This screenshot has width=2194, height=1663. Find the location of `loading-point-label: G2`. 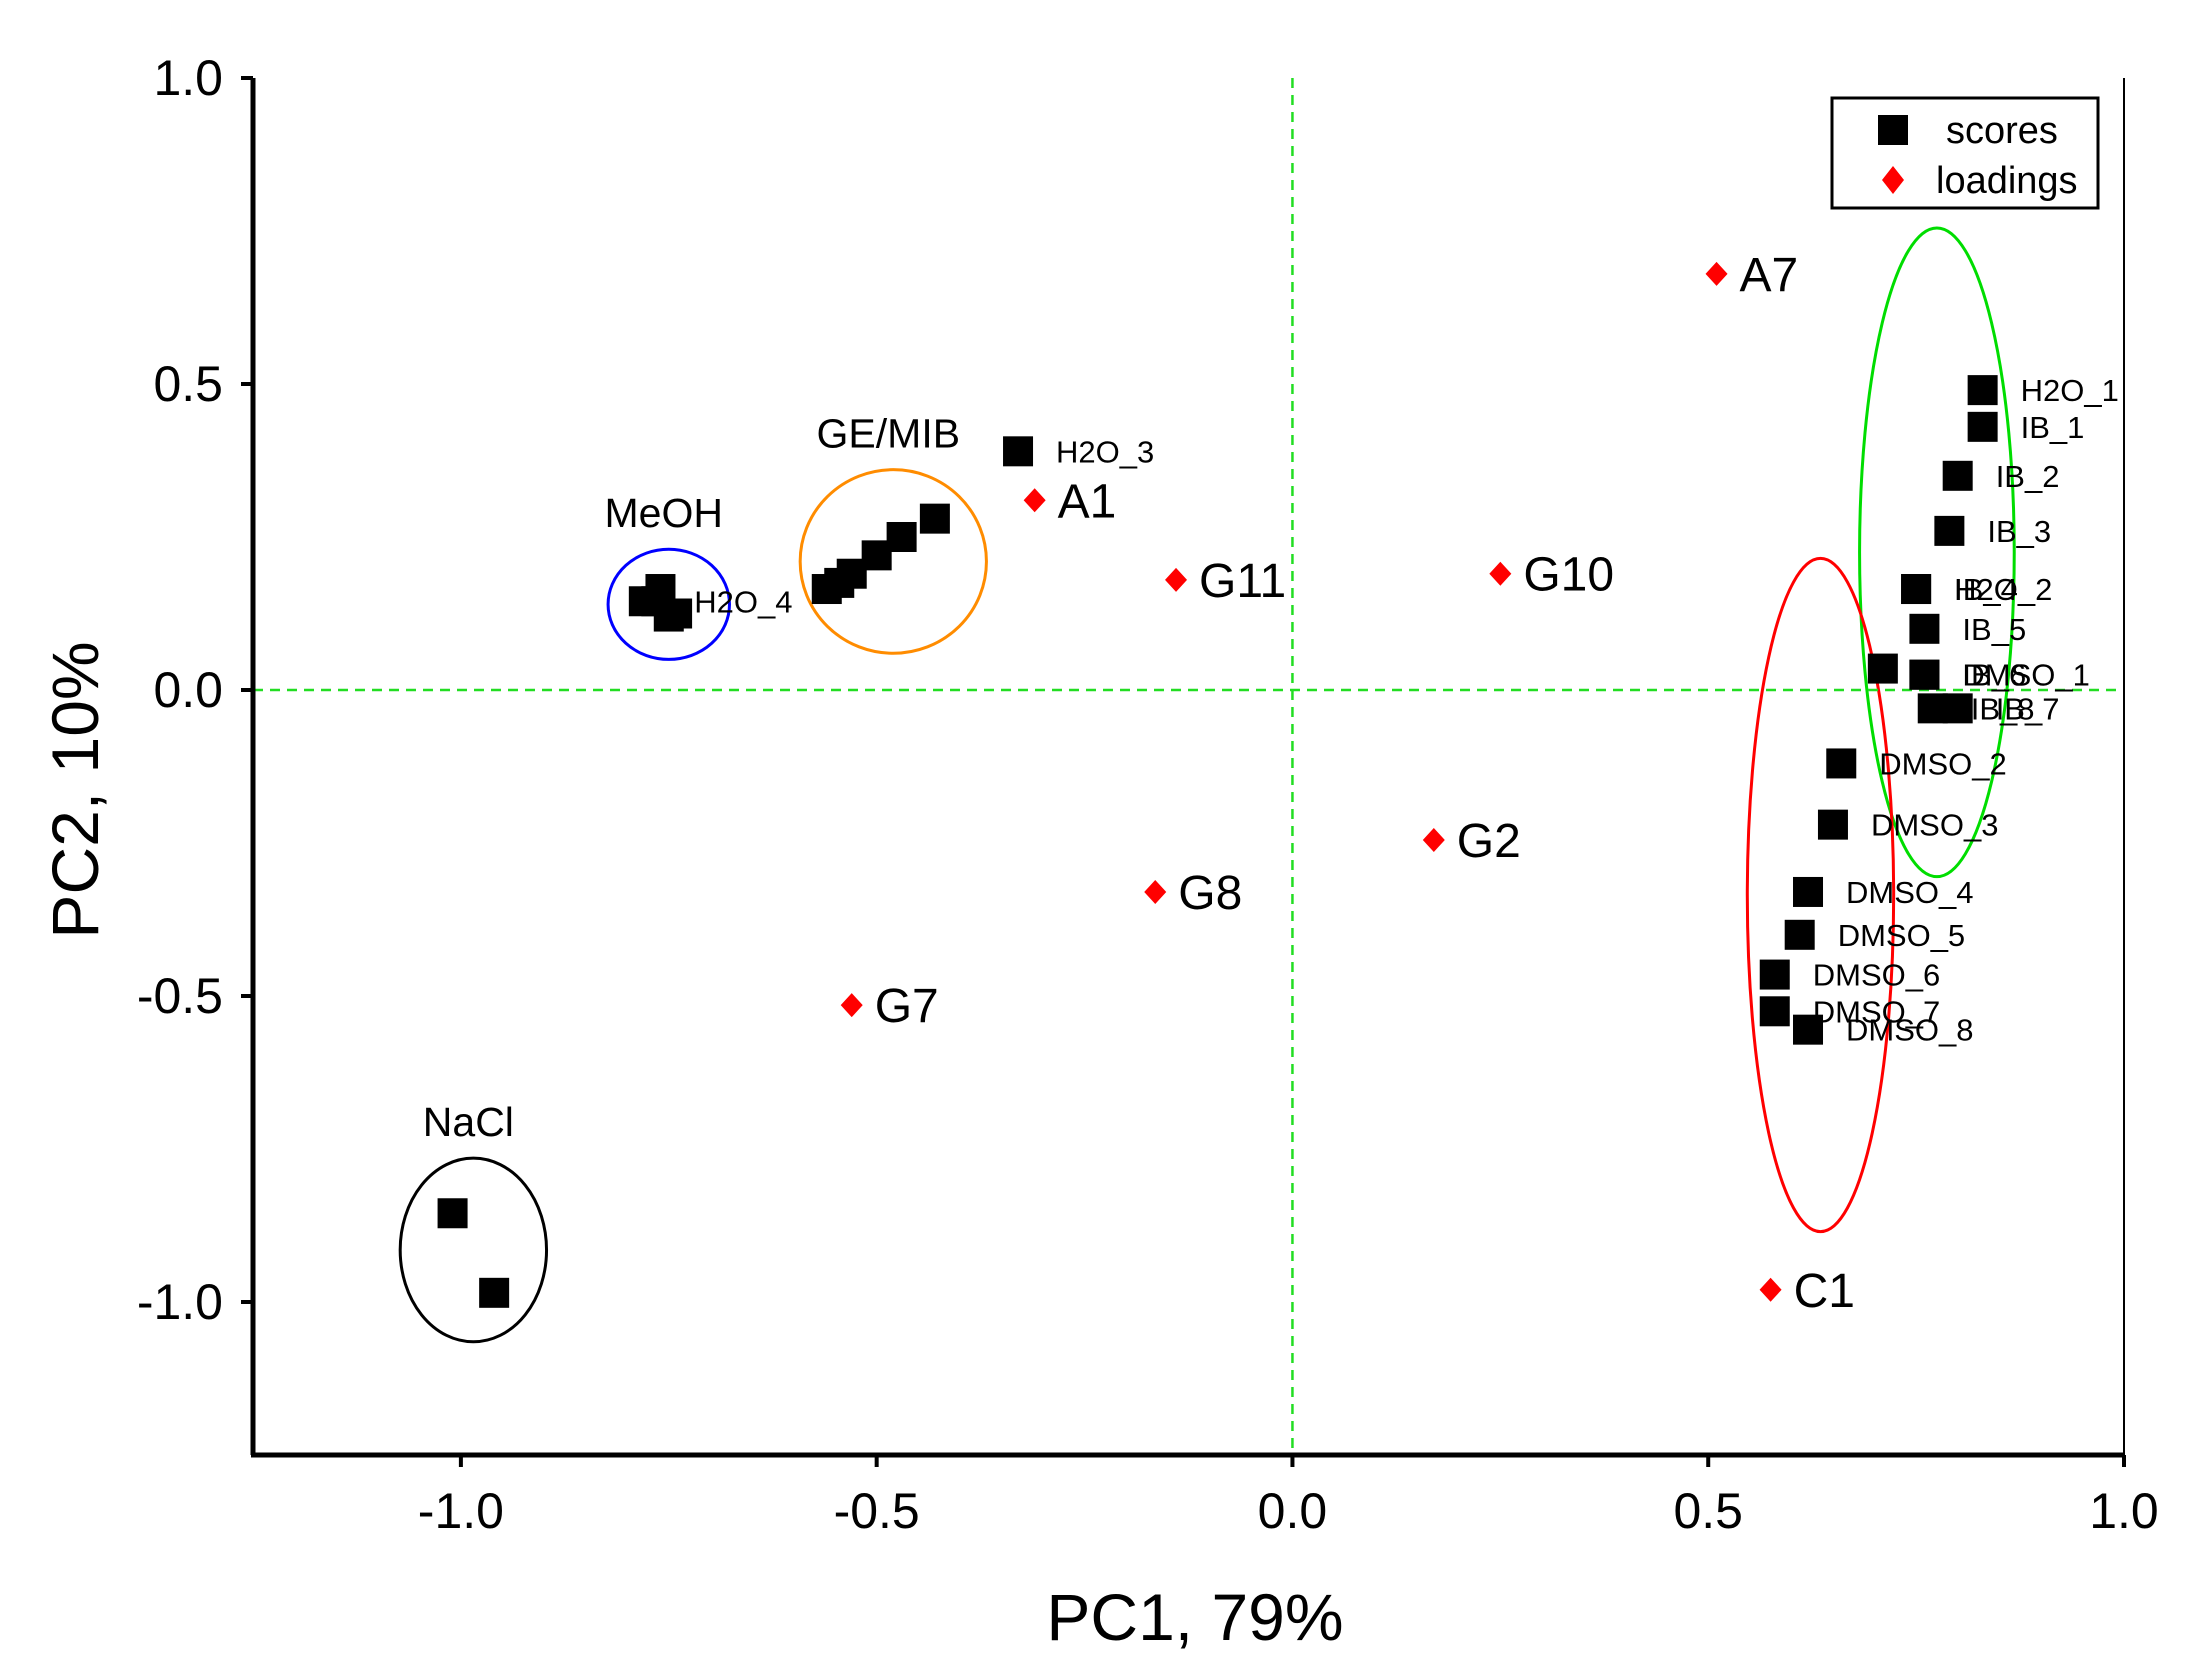

loading-point-label: G2 is located at coordinates (1489, 841).